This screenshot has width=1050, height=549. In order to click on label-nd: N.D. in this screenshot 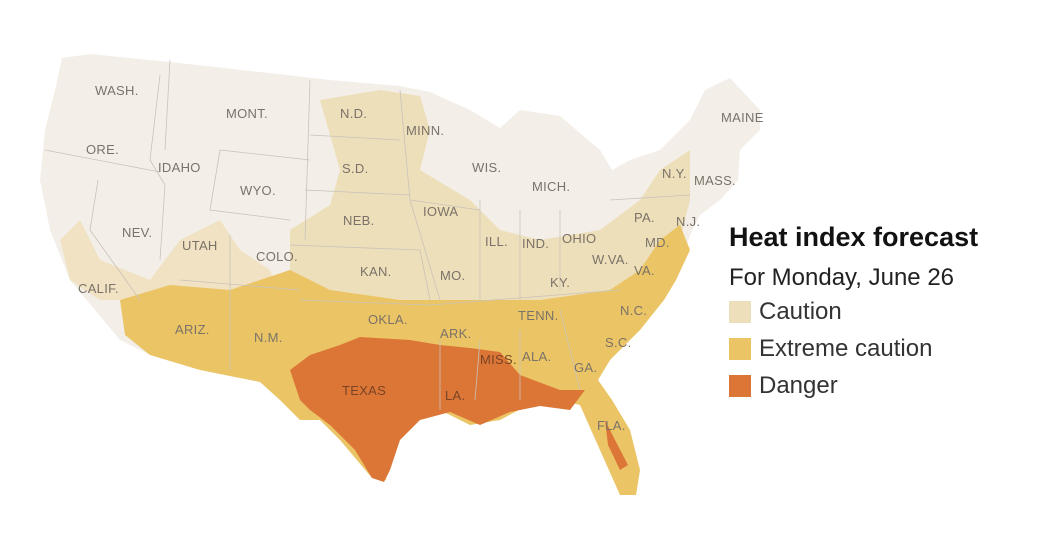, I will do `click(353, 113)`.